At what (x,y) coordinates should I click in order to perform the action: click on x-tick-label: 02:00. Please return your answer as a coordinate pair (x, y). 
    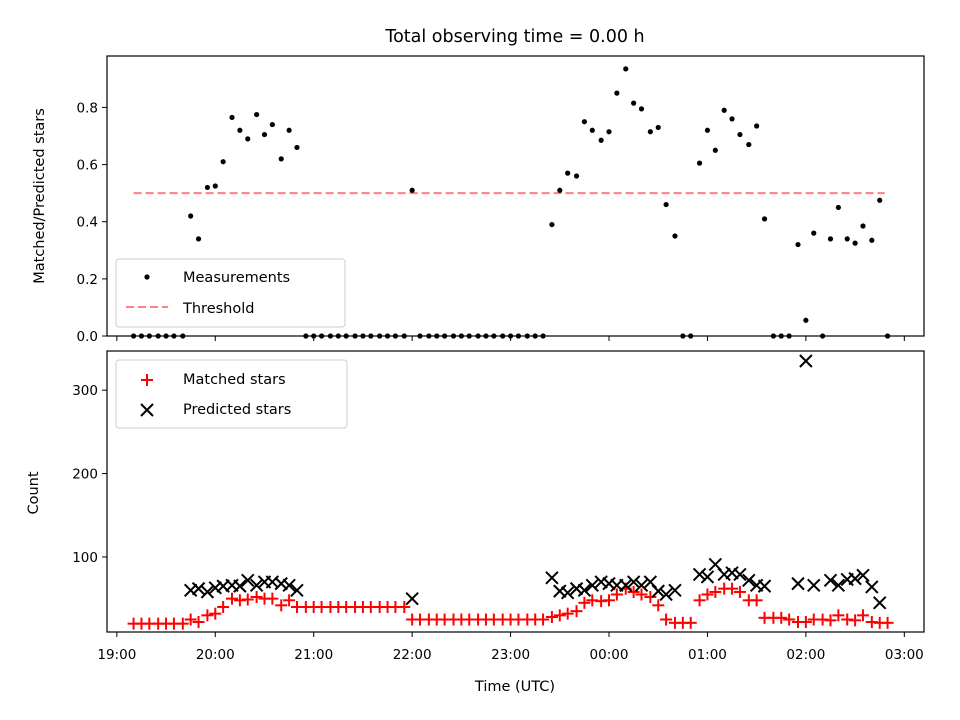
    Looking at the image, I should click on (805, 655).